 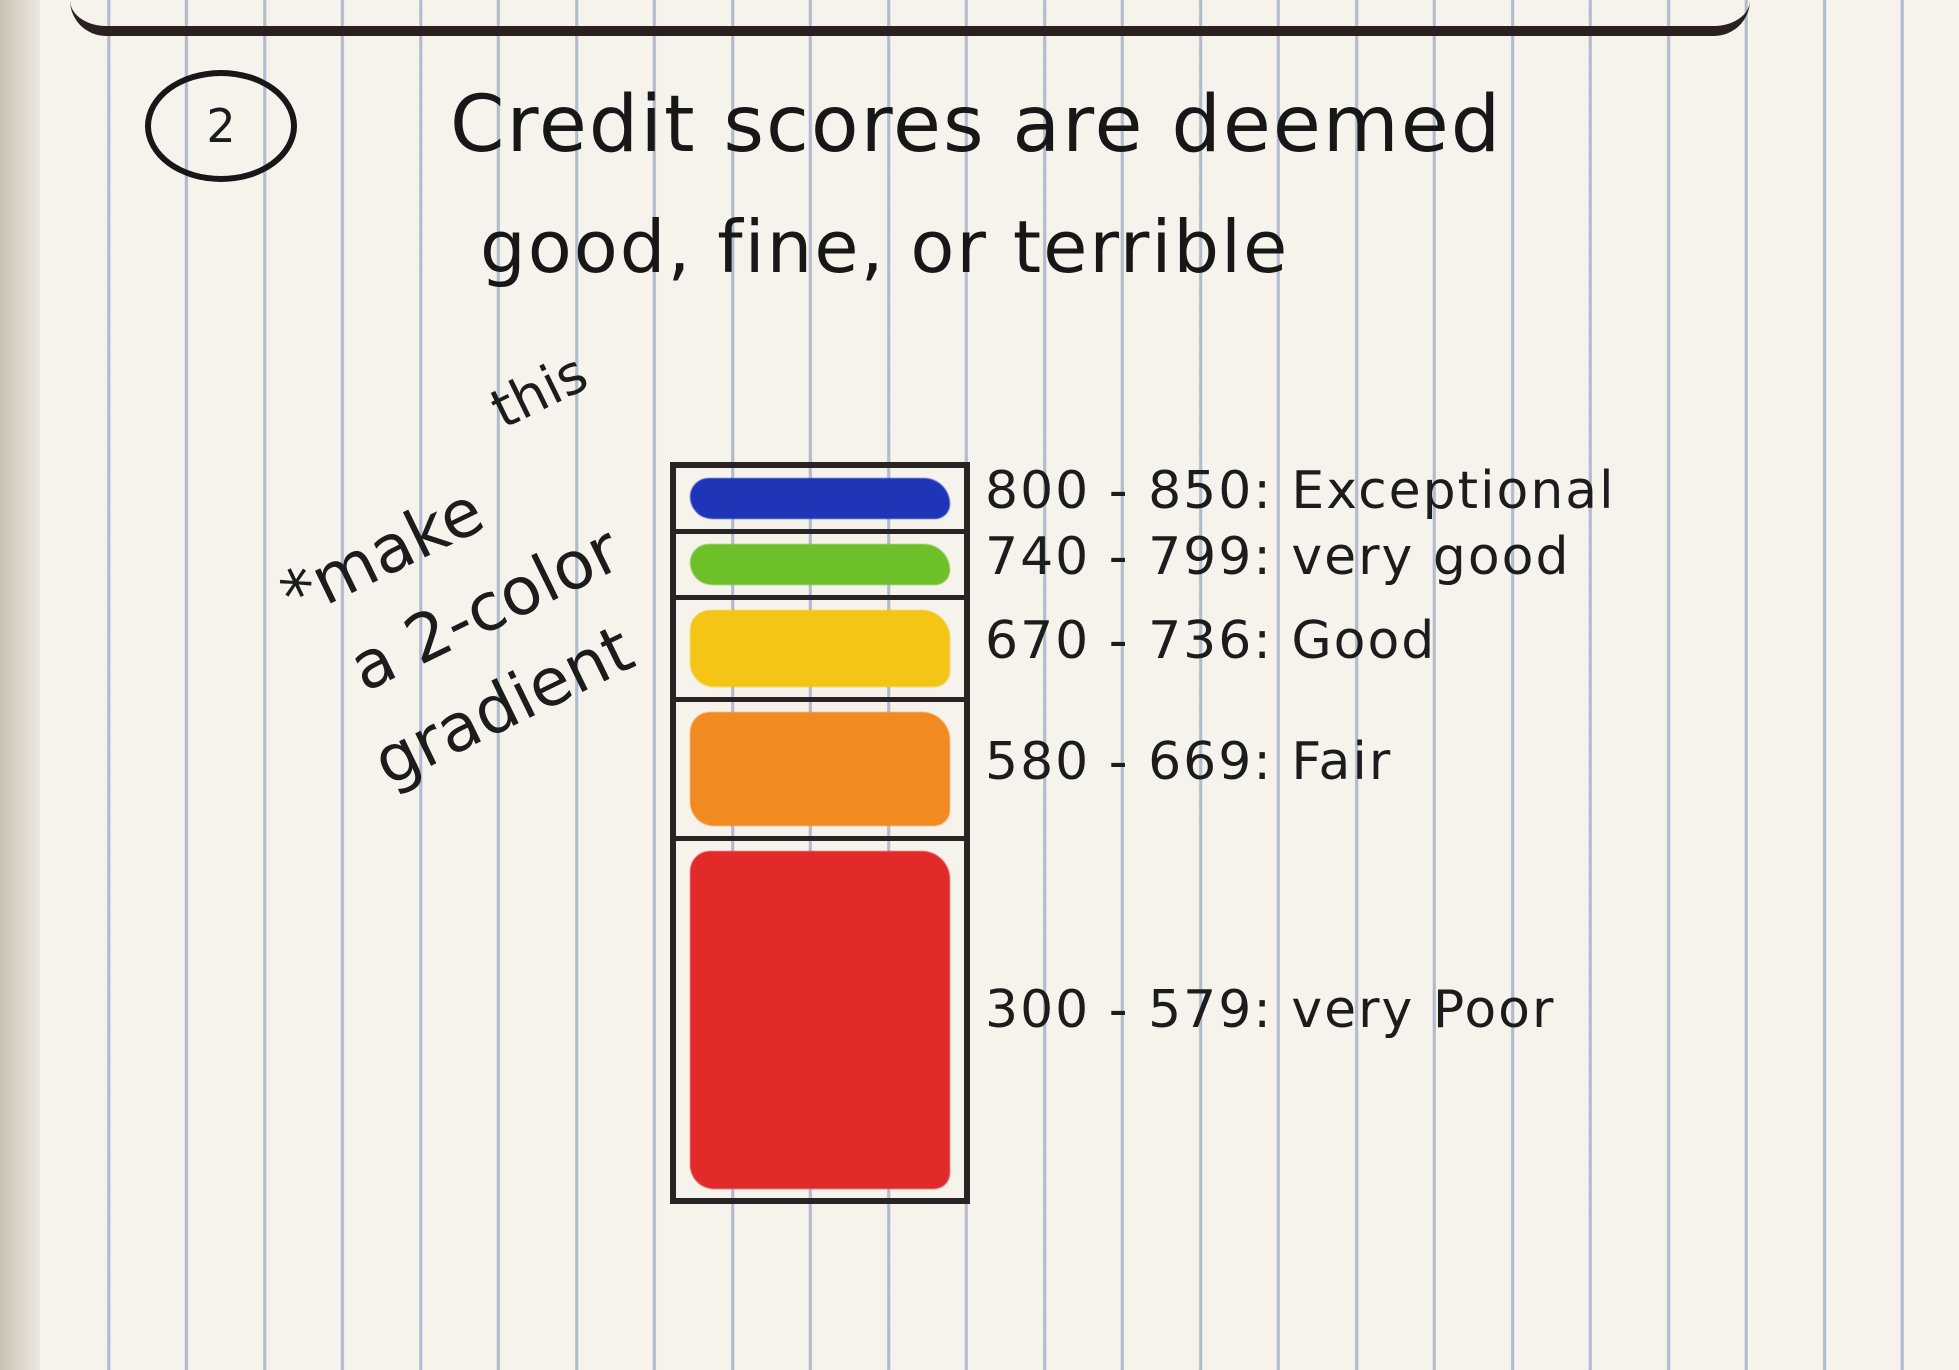 What do you see at coordinates (1189, 761) in the screenshot?
I see `score-range-label: 580 - 669: Fair` at bounding box center [1189, 761].